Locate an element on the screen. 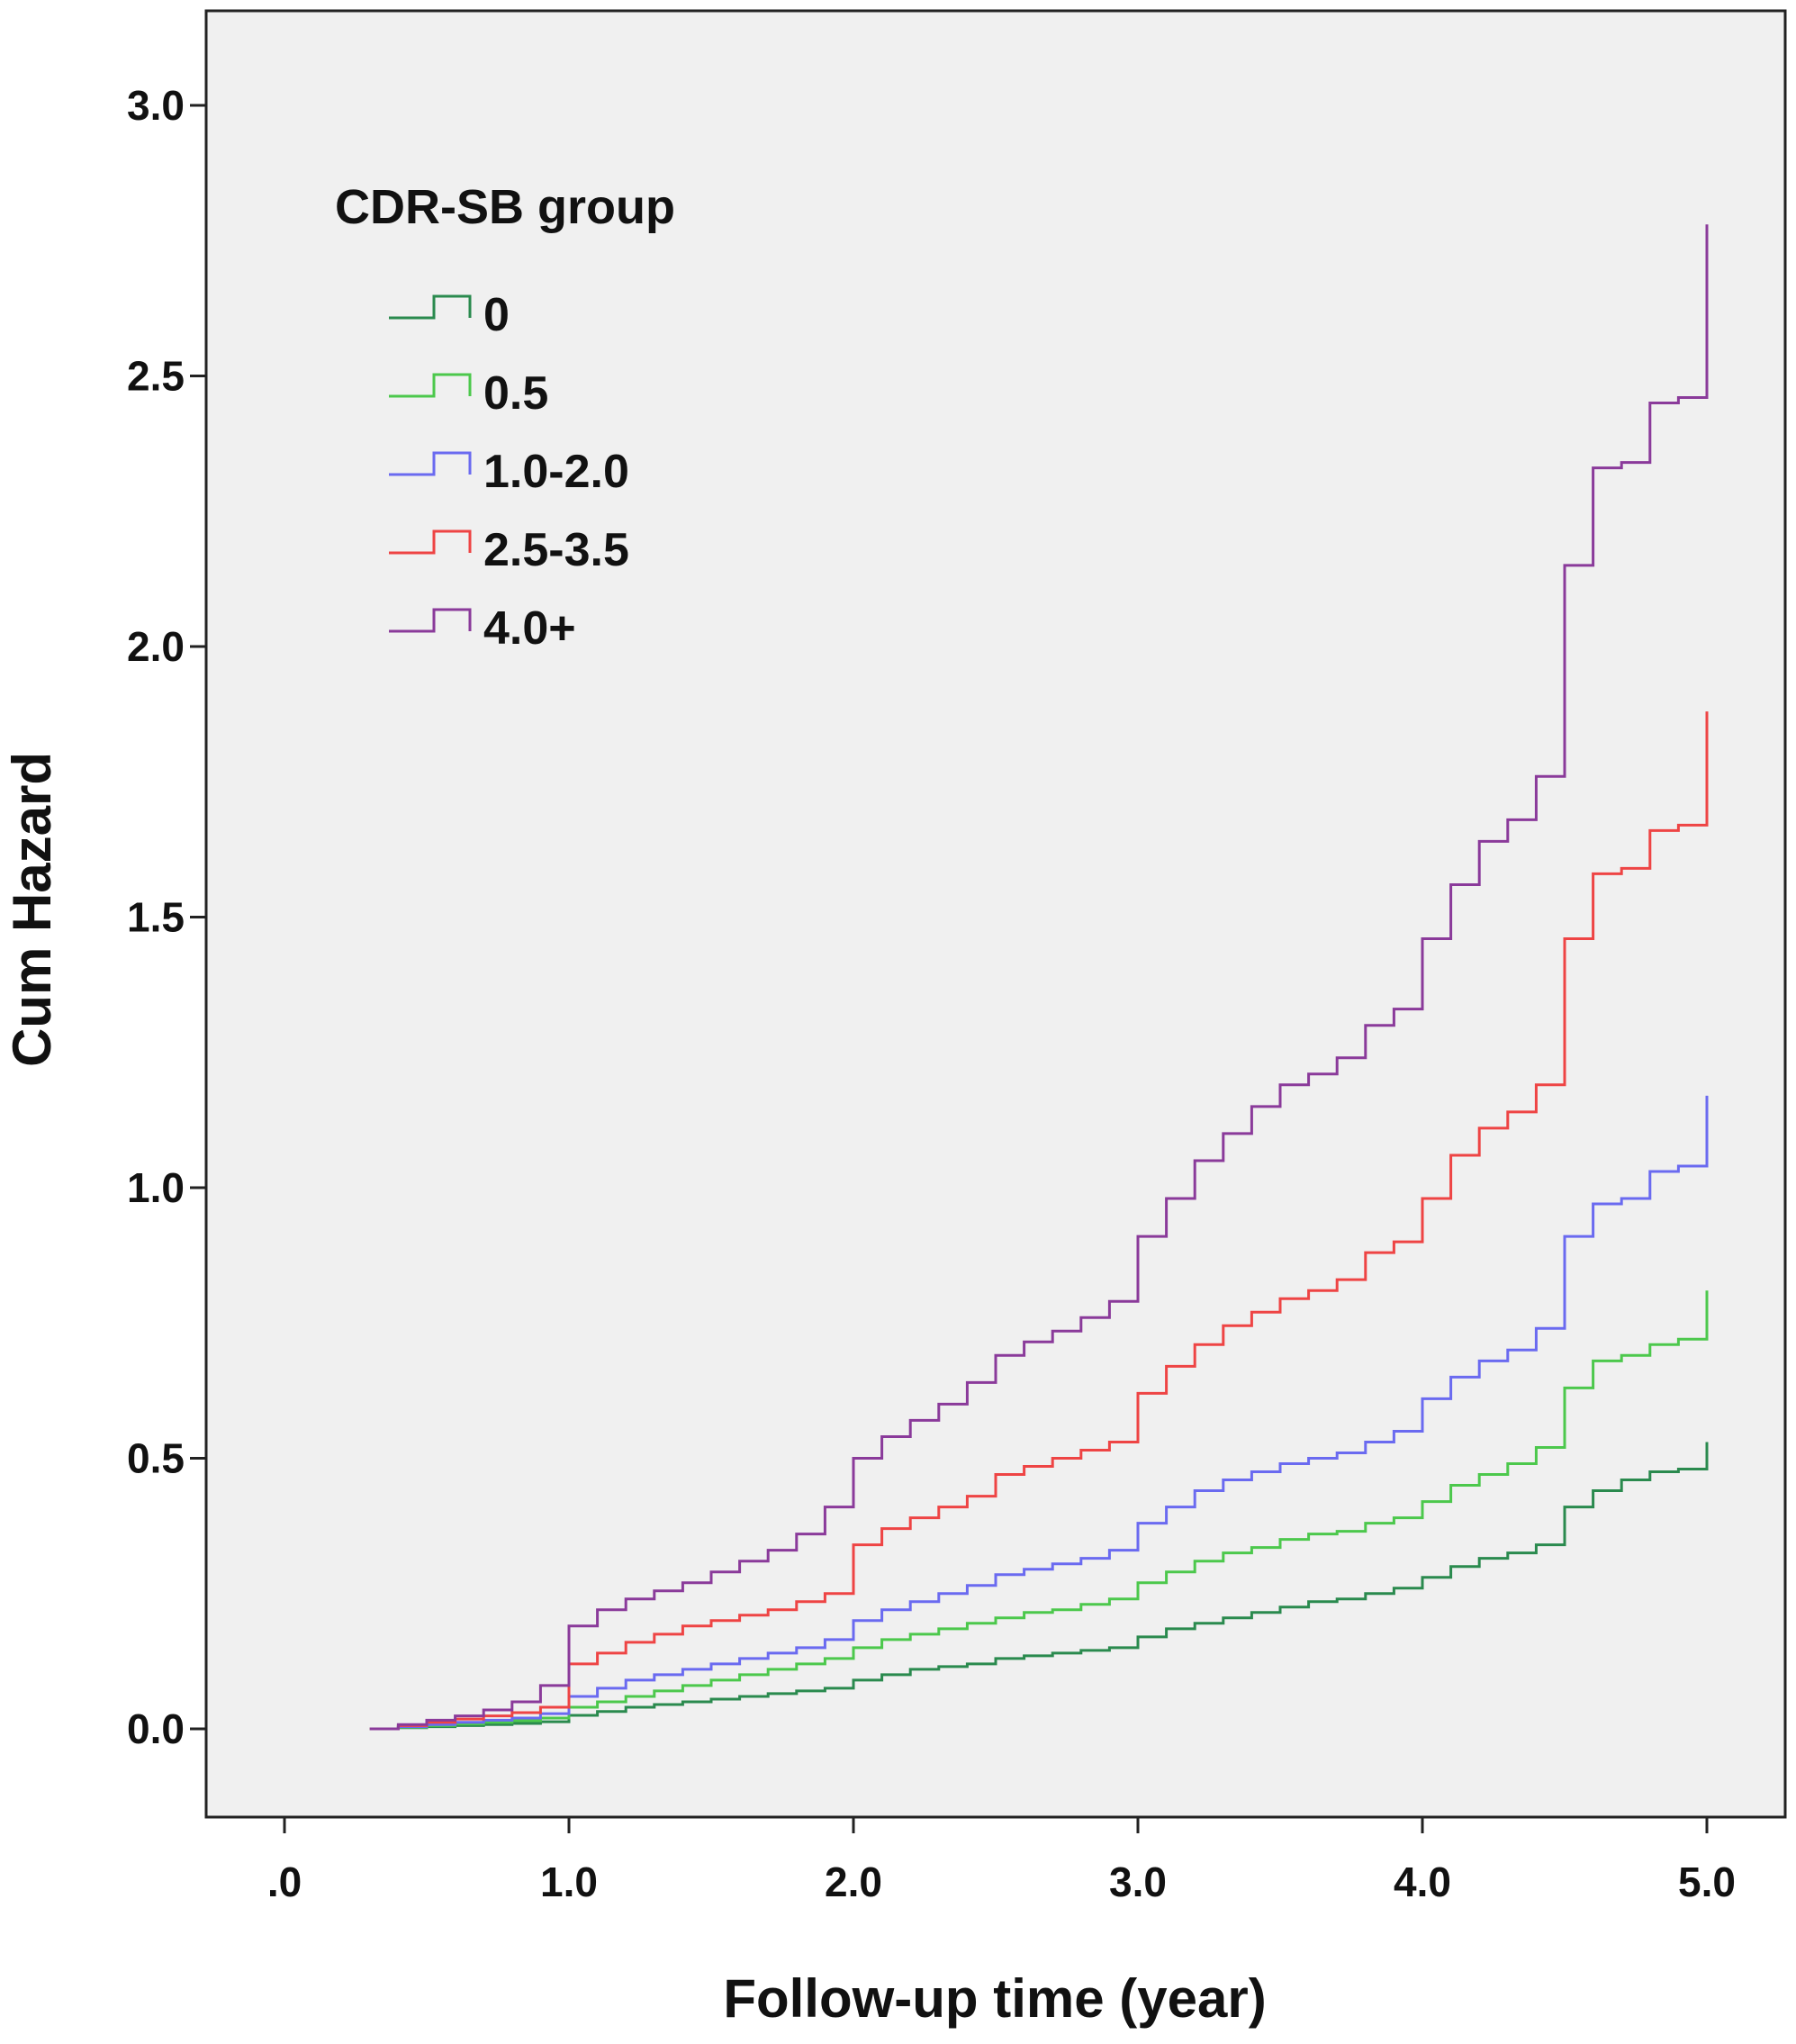 This screenshot has height=2044, width=1796. x-tick-label: 5.0 is located at coordinates (1707, 1882).